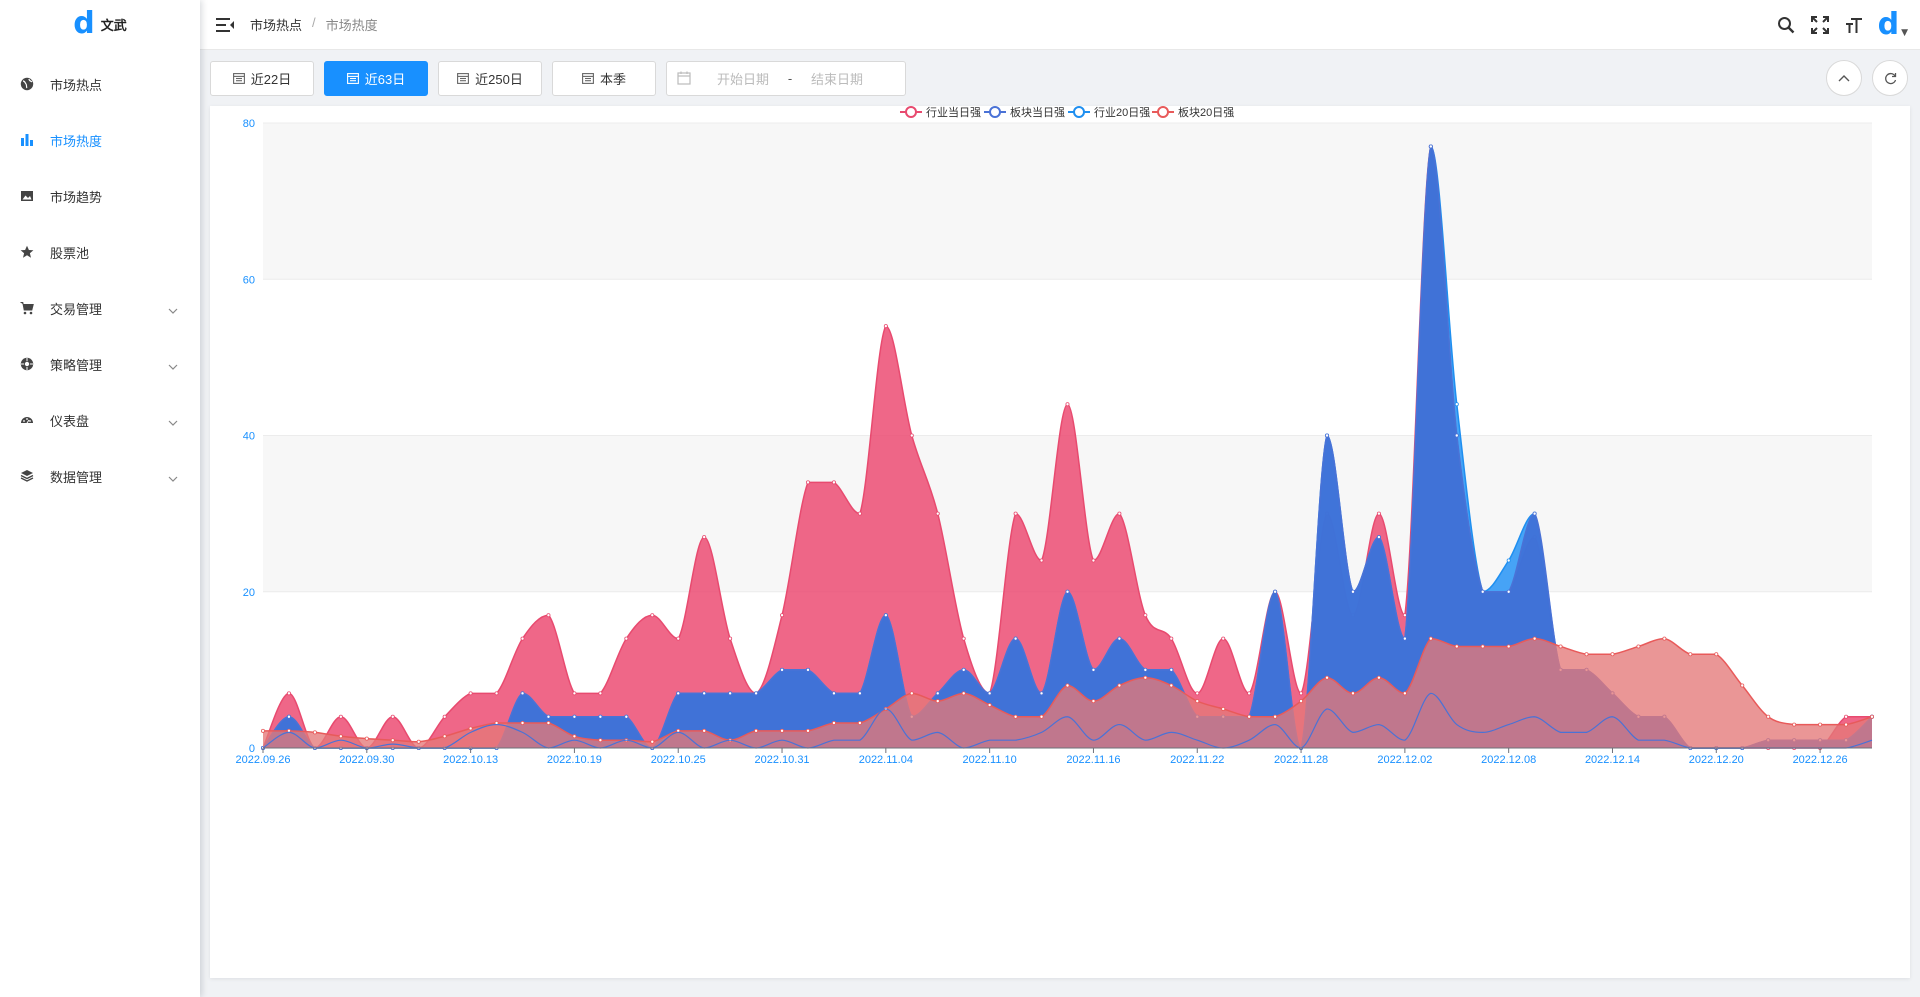  Describe the element at coordinates (100, 196) in the screenshot. I see `sidebar-item-trend: 市场趋势` at that location.